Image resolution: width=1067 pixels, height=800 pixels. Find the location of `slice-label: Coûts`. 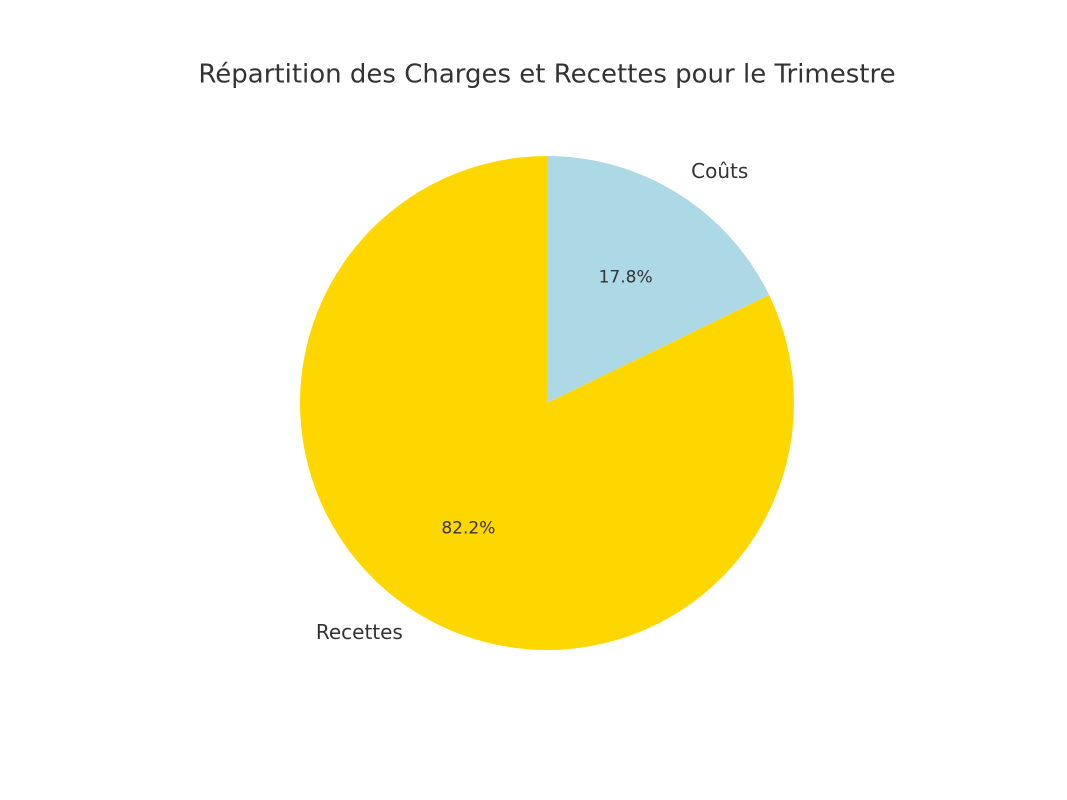

slice-label: Coûts is located at coordinates (719, 171).